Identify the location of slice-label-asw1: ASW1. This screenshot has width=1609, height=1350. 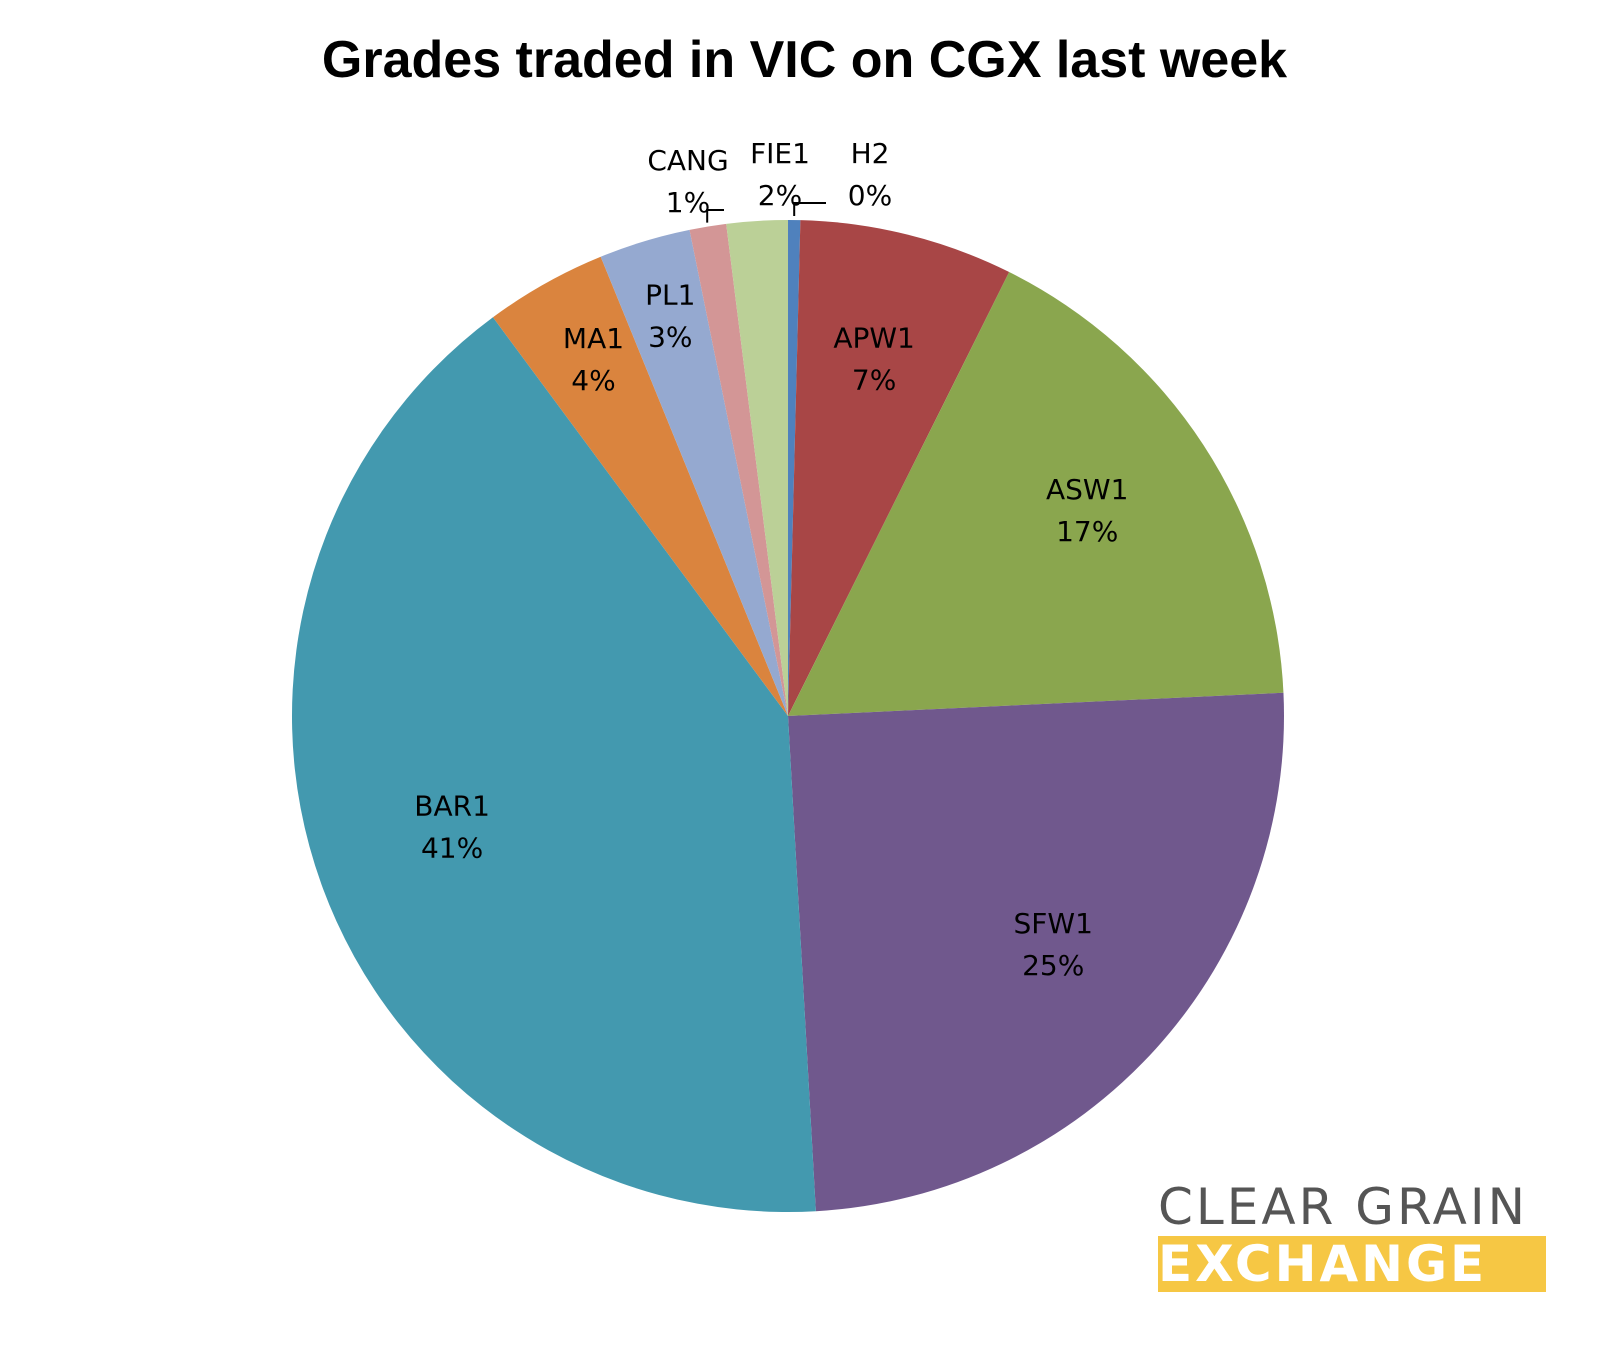
(1087, 489).